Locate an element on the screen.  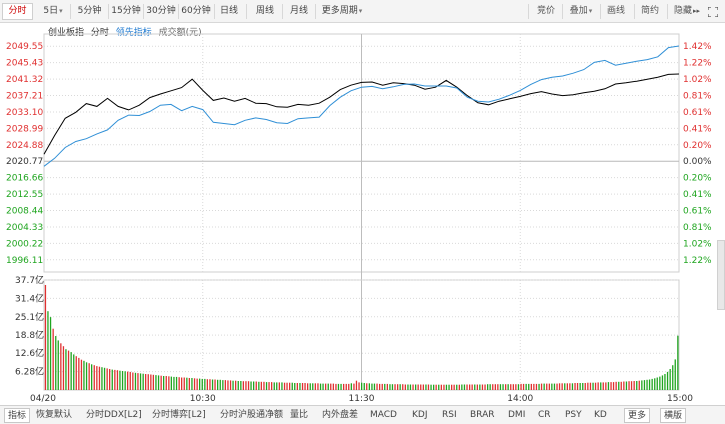
more-periods-dropdown: 更多周期▾ is located at coordinates (342, 11).